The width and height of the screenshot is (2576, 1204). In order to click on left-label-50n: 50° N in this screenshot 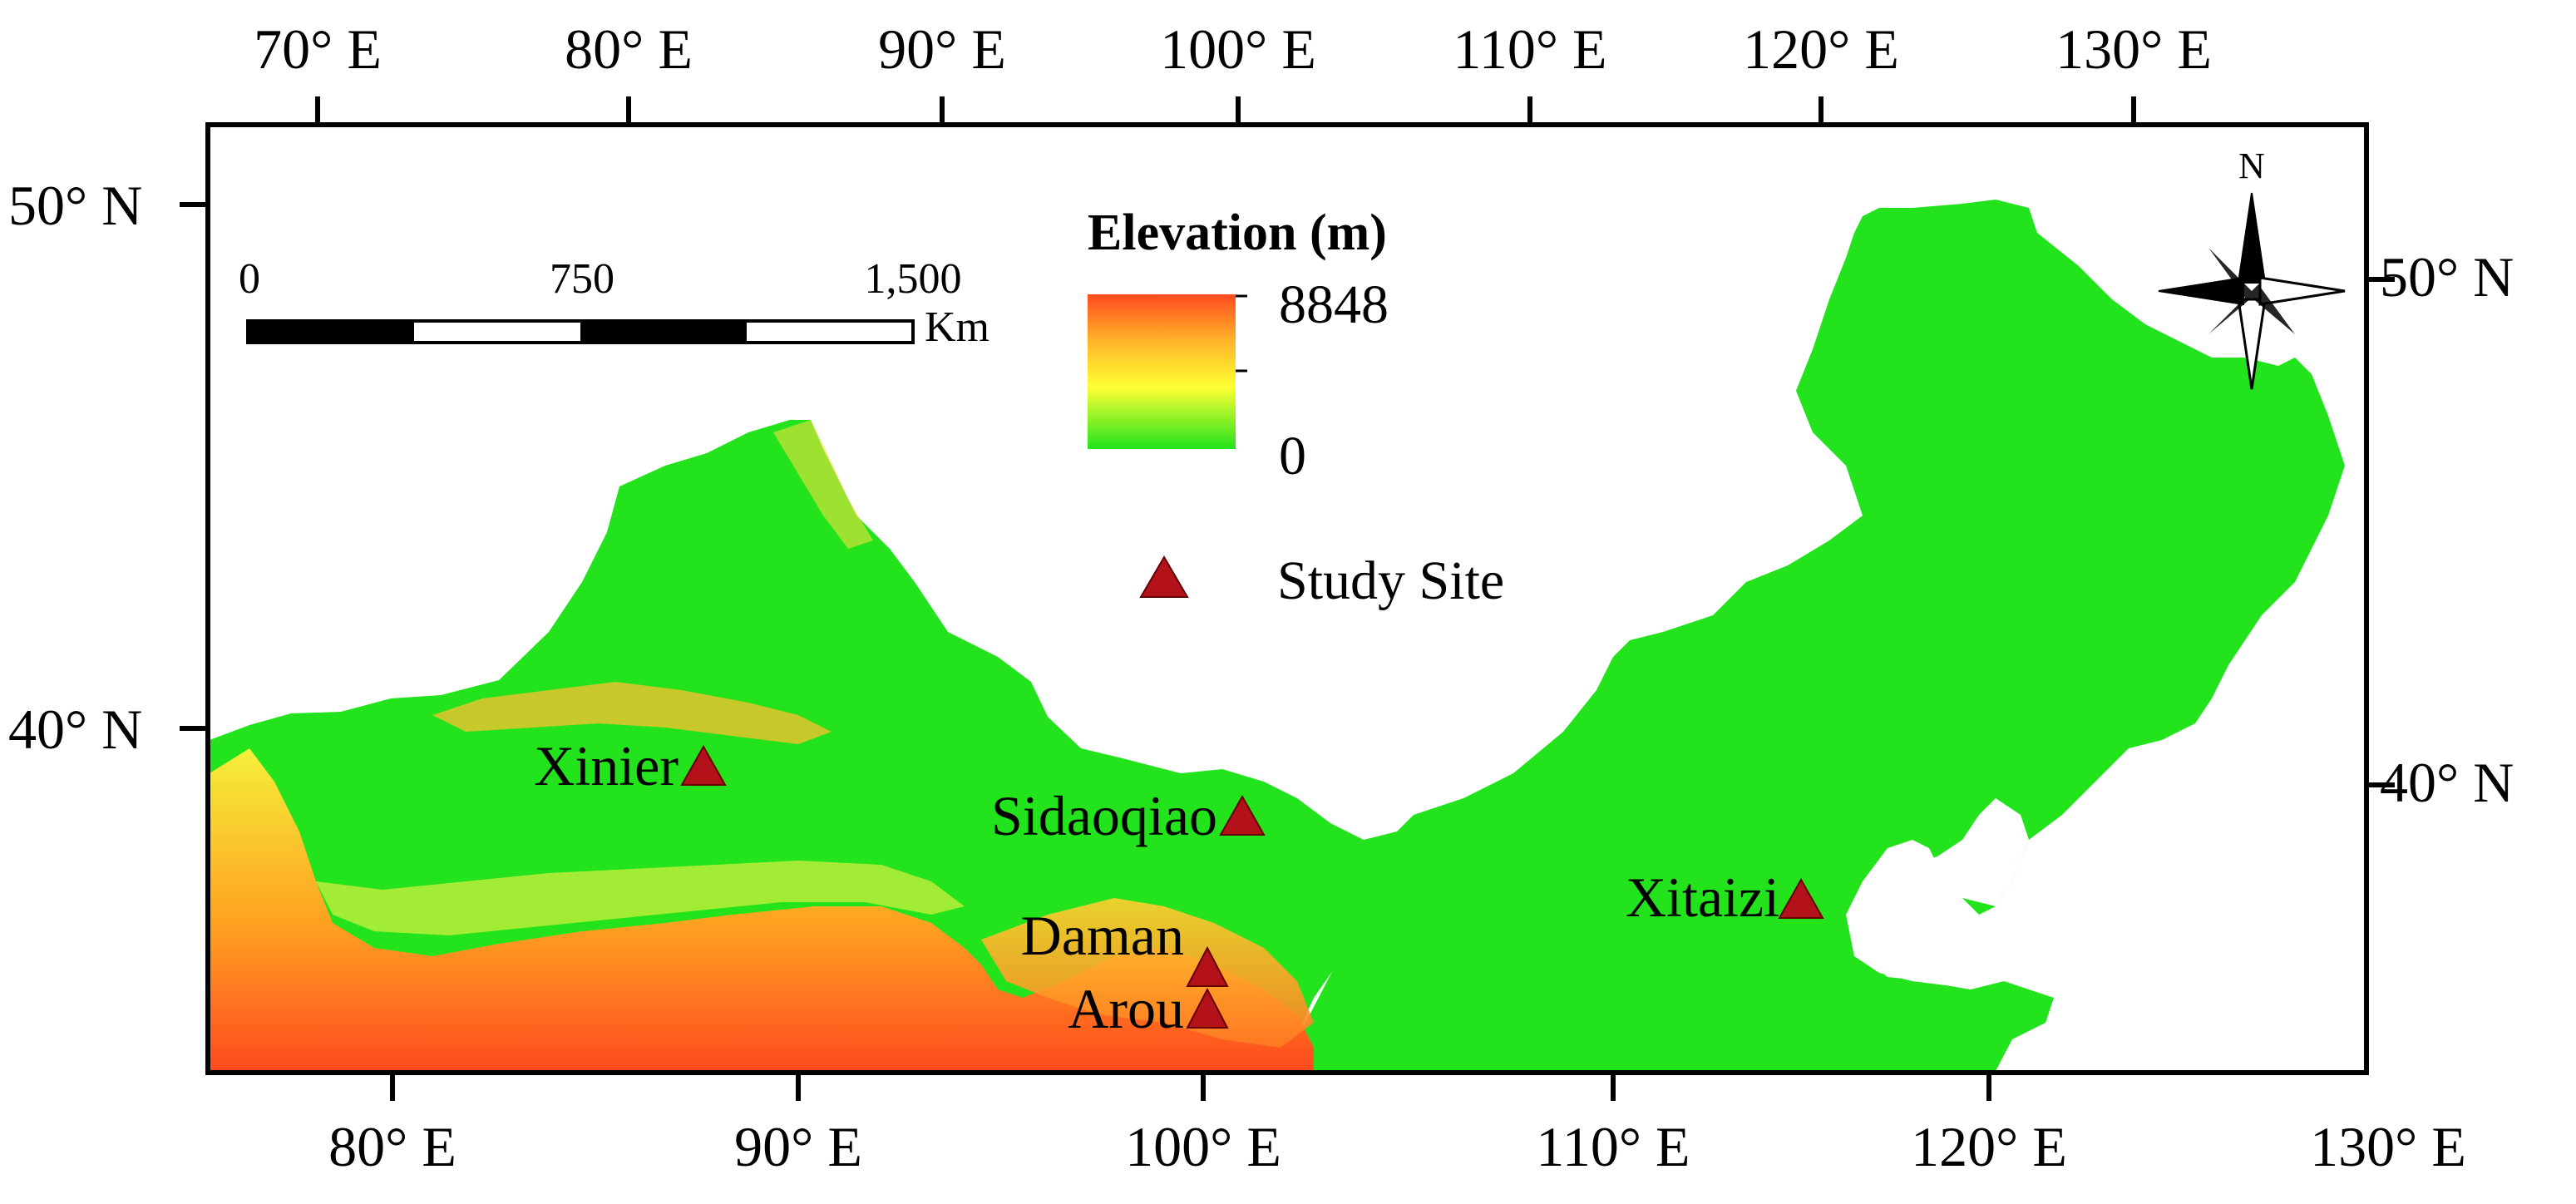, I will do `click(75, 206)`.